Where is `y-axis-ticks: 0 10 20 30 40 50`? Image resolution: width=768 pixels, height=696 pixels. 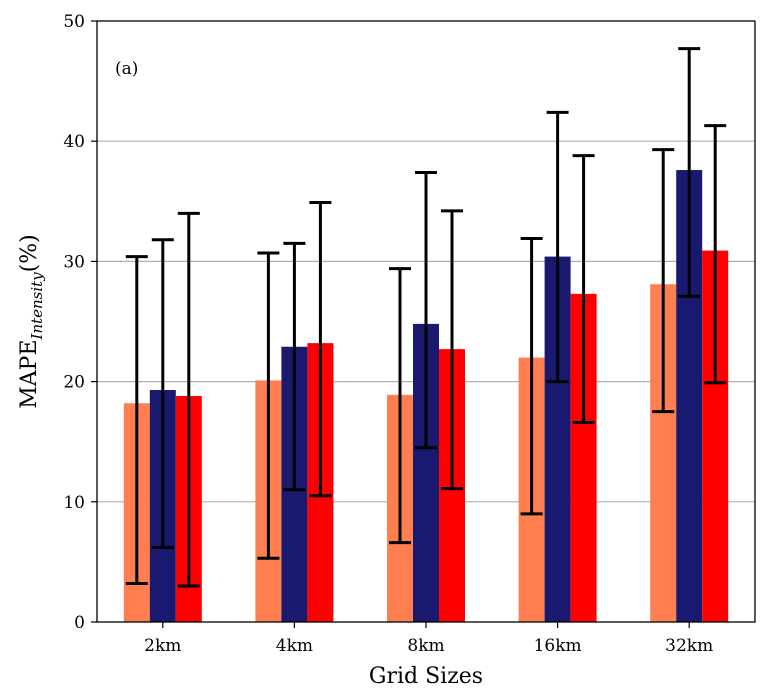
y-axis-ticks: 0 10 20 30 40 50 is located at coordinates (80, 322).